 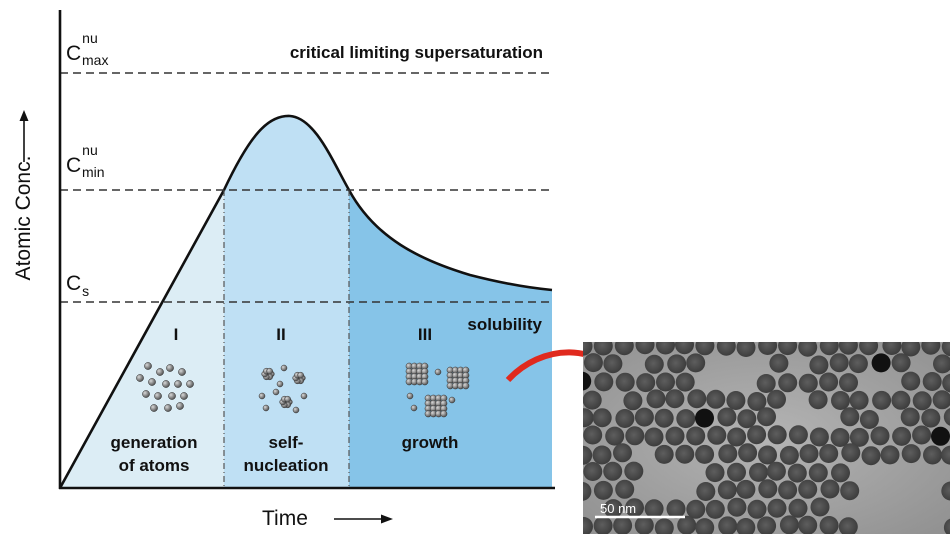 I want to click on x-axis-arrowhead, so click(x=387, y=519).